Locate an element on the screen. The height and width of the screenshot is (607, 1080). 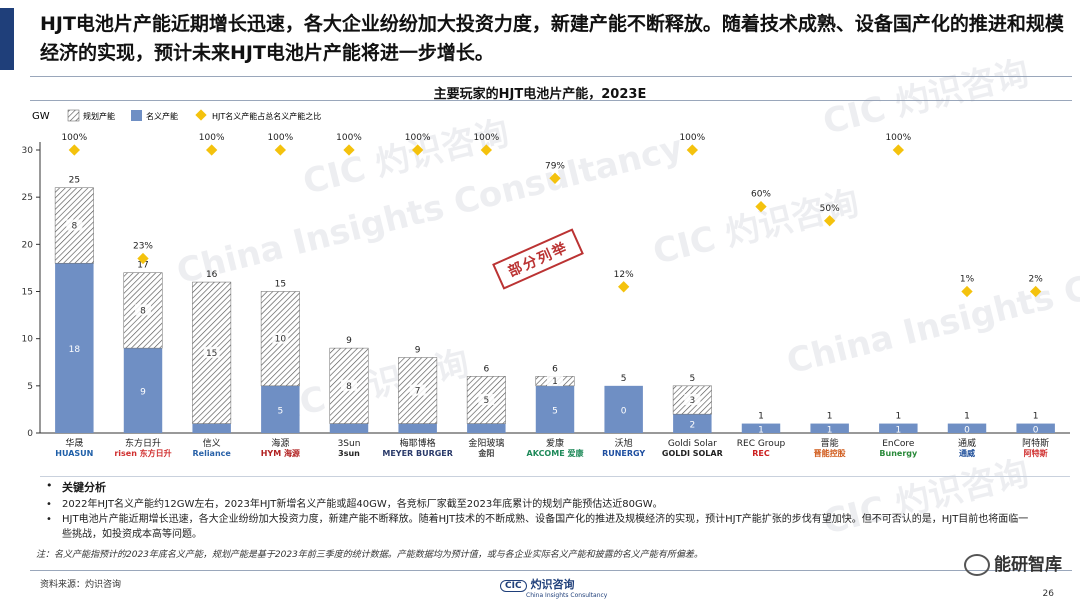
legend-label-ratio: HJT名义产能占总名义产能之比 is located at coordinates (266, 116).